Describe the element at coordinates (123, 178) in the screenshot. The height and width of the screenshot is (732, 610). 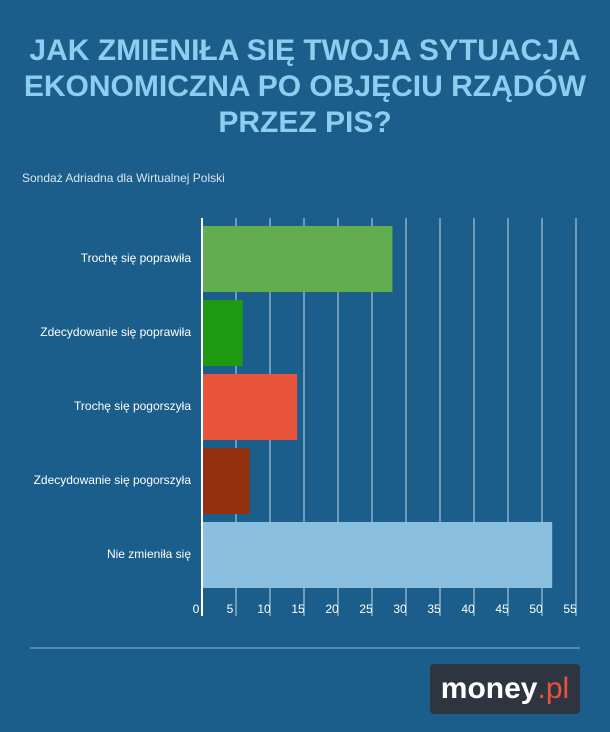
I see `subtitle: Sondaż Adriadna dla Wirtualnej Polski` at that location.